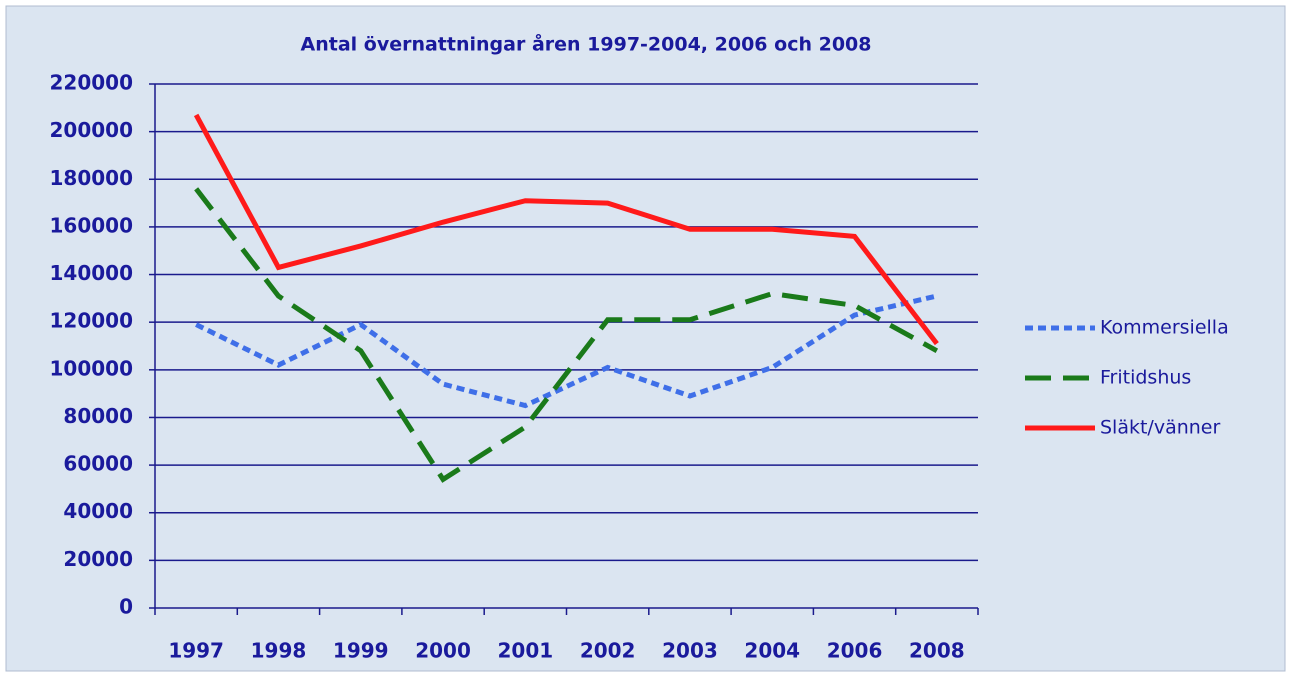 This screenshot has width=1291, height=677. What do you see at coordinates (92, 83) in the screenshot?
I see `y-tick-label: 220000` at bounding box center [92, 83].